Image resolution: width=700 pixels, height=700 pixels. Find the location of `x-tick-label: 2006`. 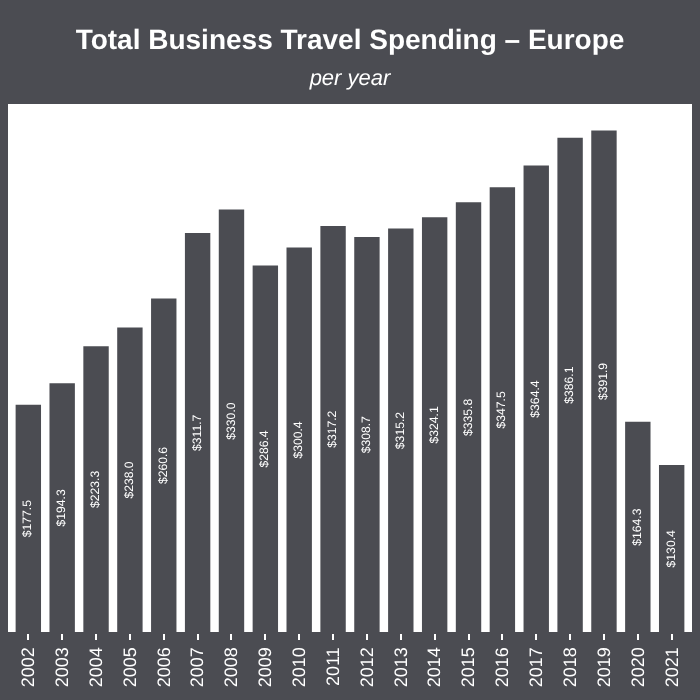

x-tick-label: 2006 is located at coordinates (163, 667).